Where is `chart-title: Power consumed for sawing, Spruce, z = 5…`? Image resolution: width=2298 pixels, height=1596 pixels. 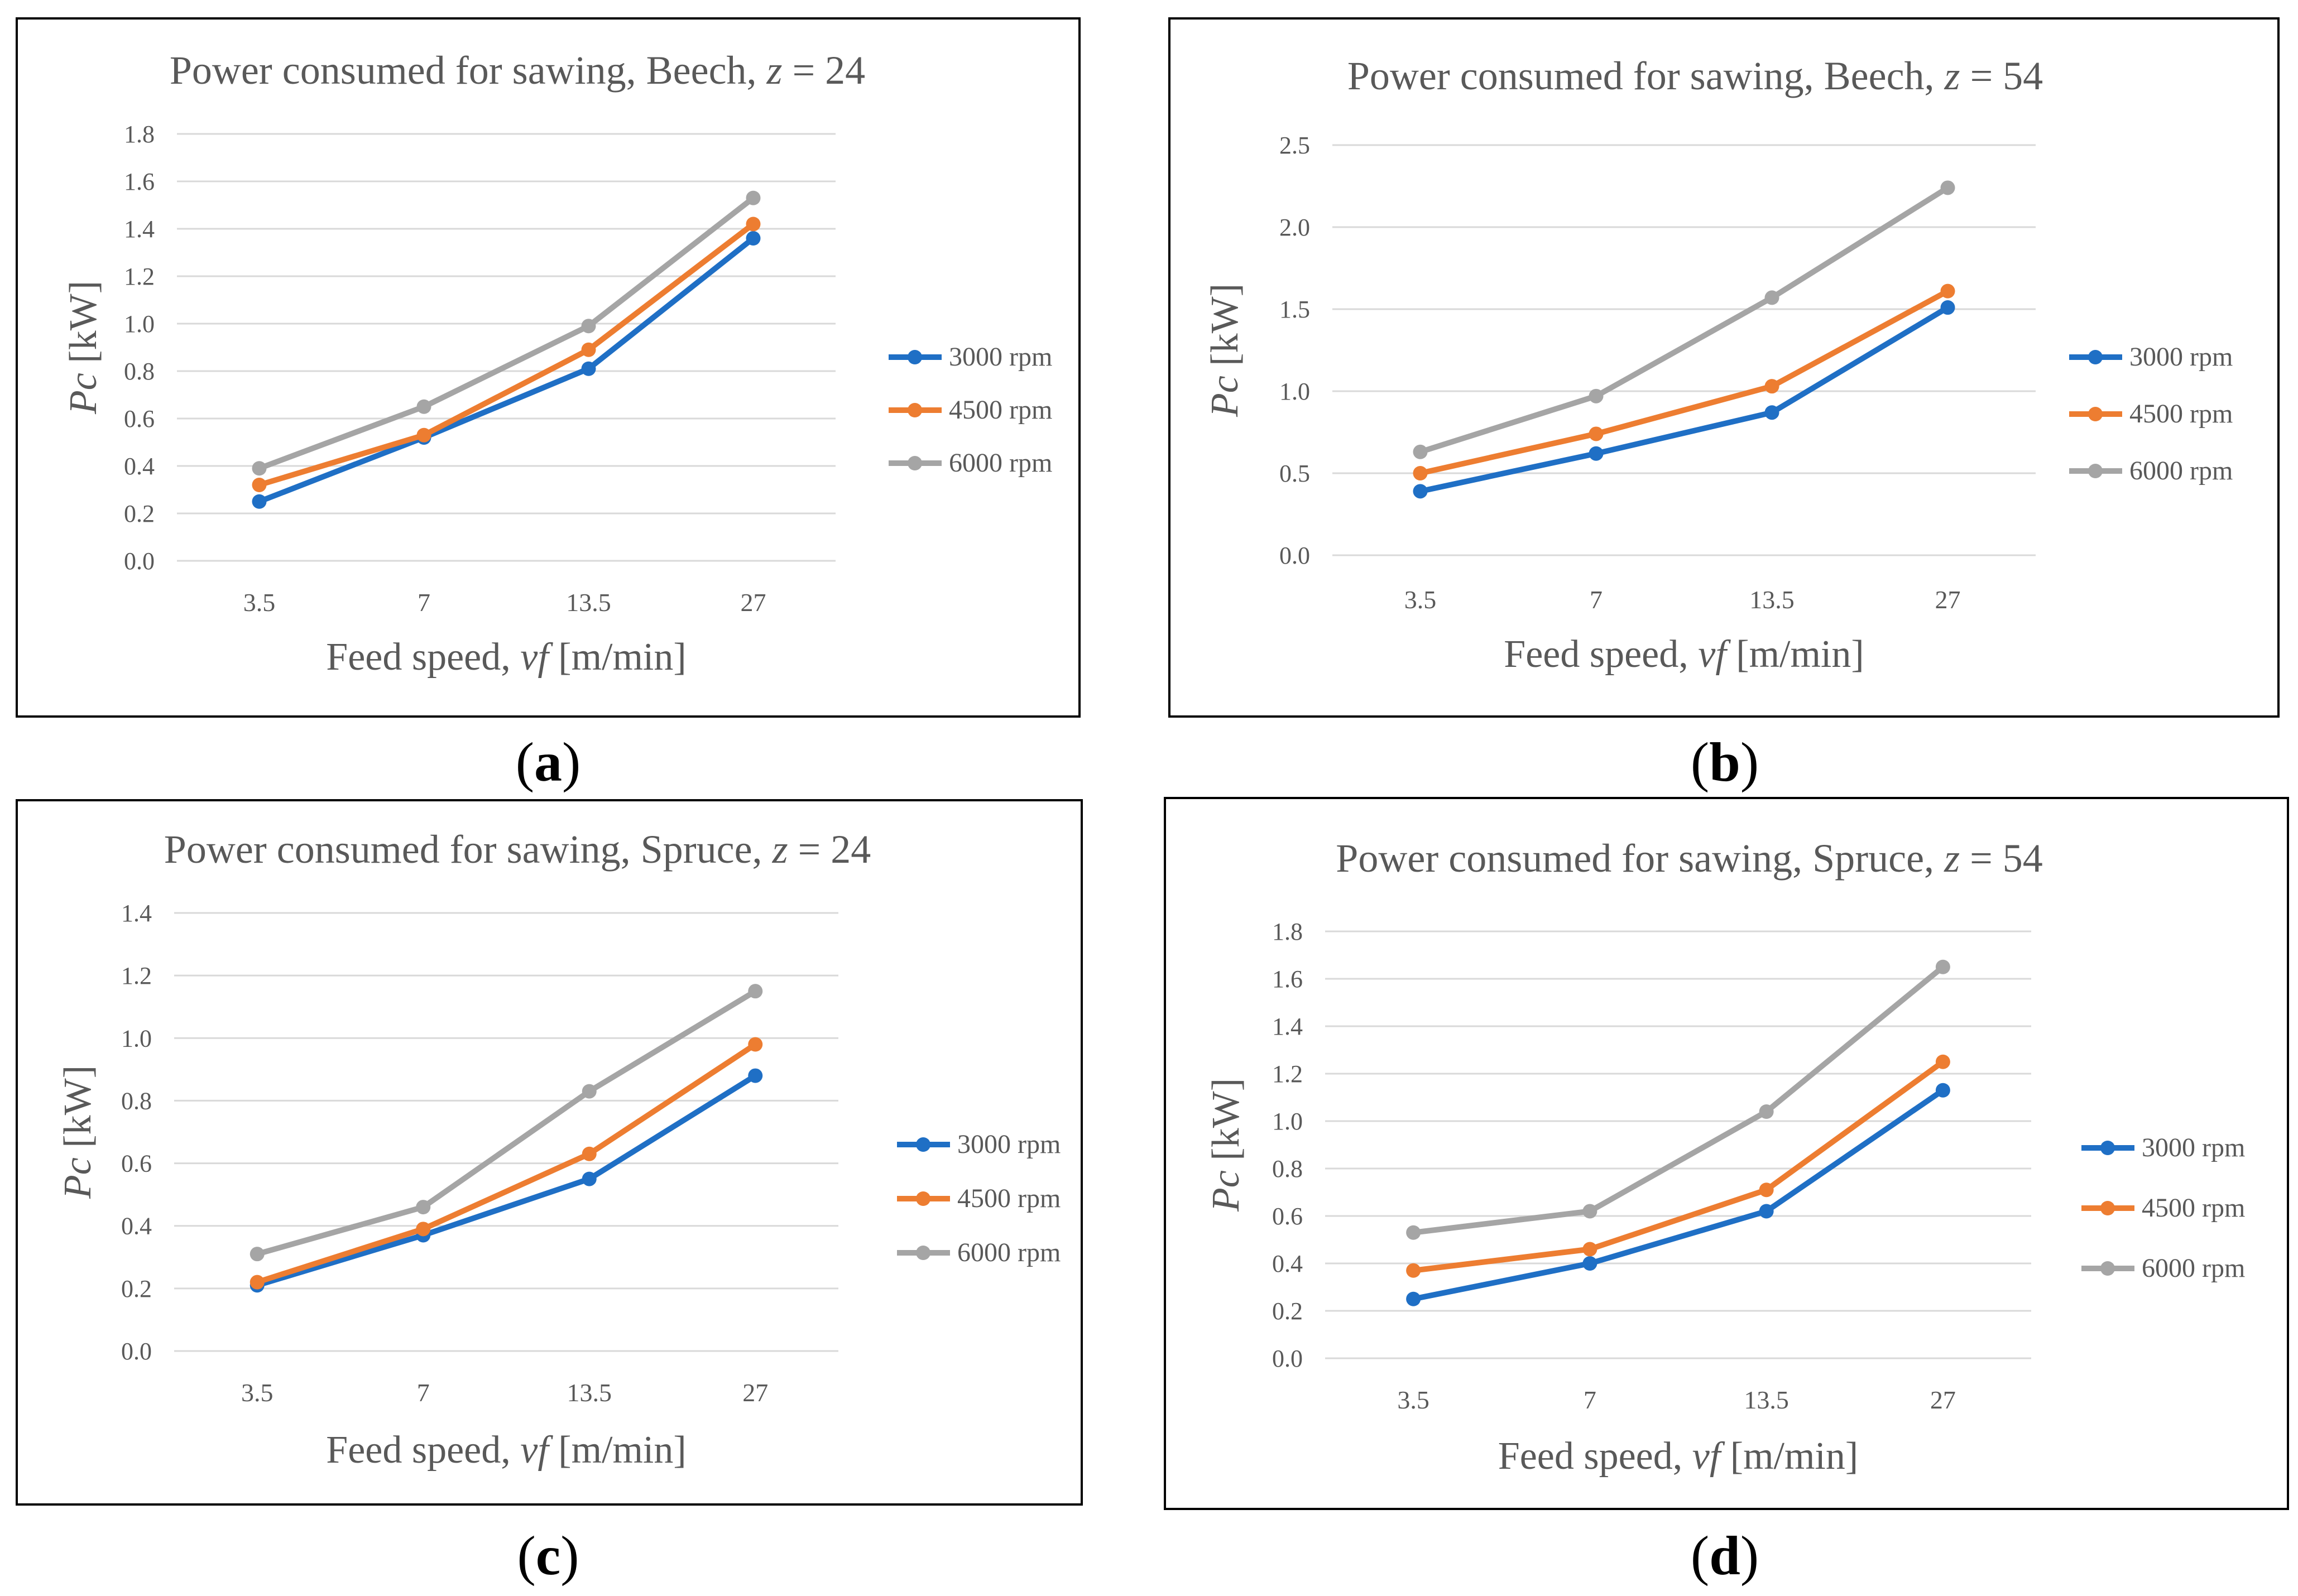
chart-title: Power consumed for sawing, Spruce, z = 5… is located at coordinates (1689, 858).